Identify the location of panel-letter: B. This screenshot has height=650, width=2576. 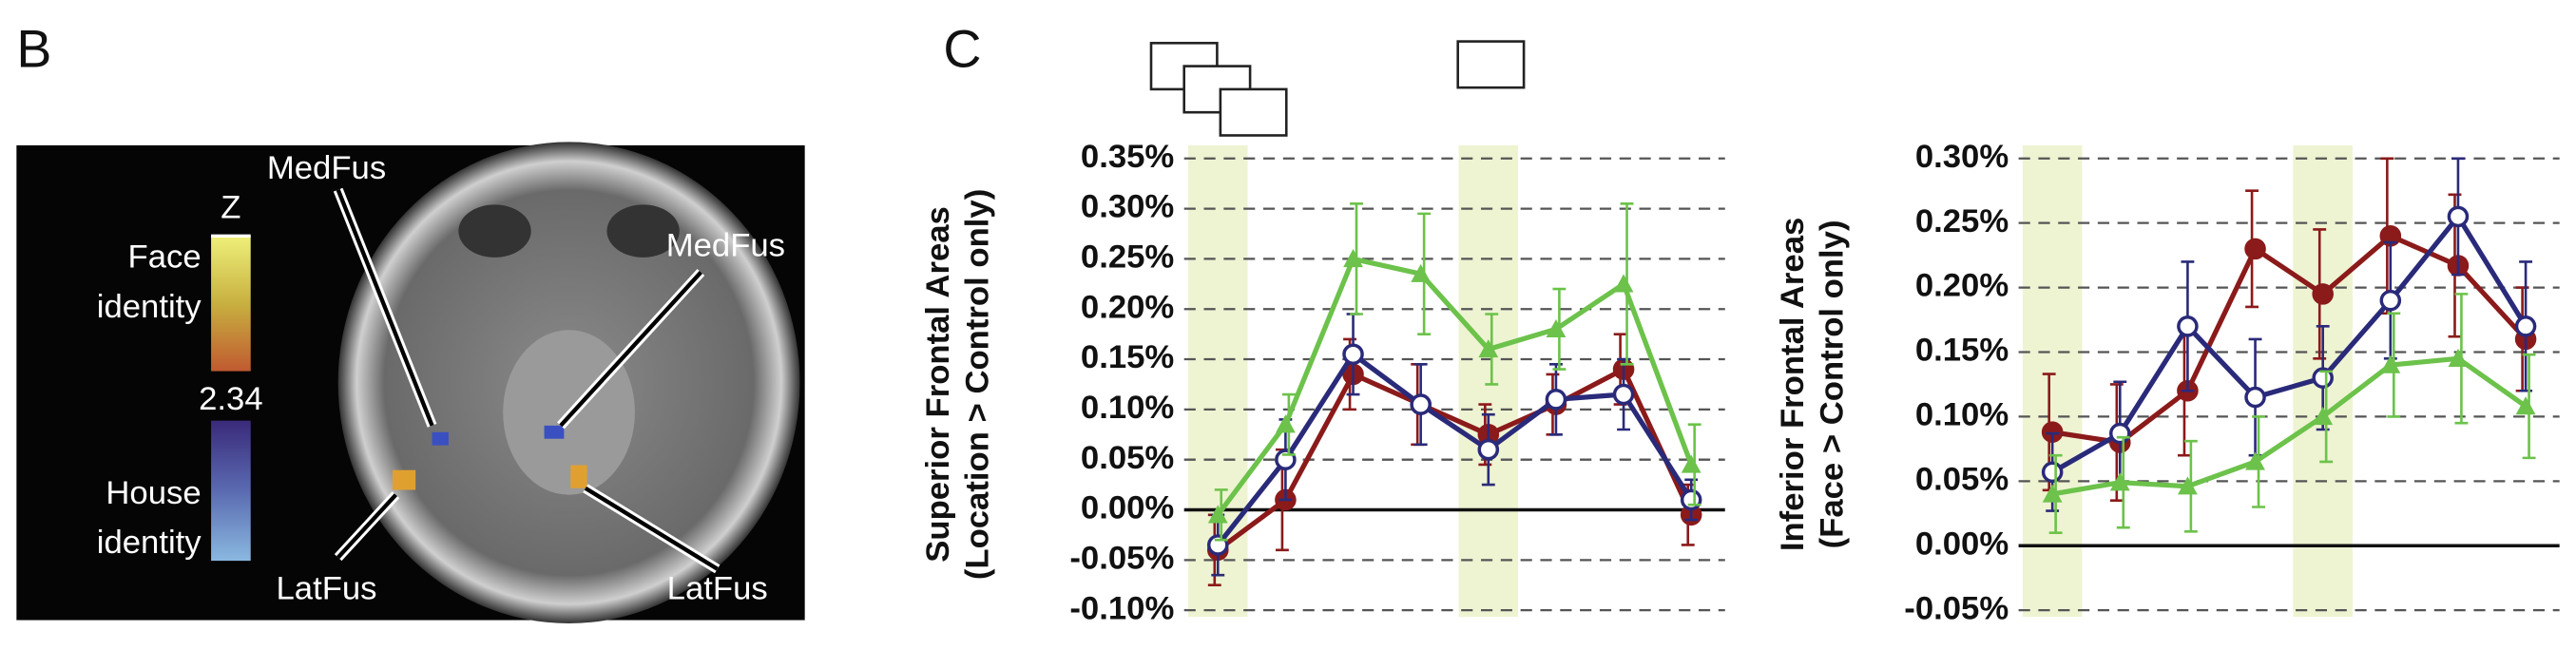
(33, 49).